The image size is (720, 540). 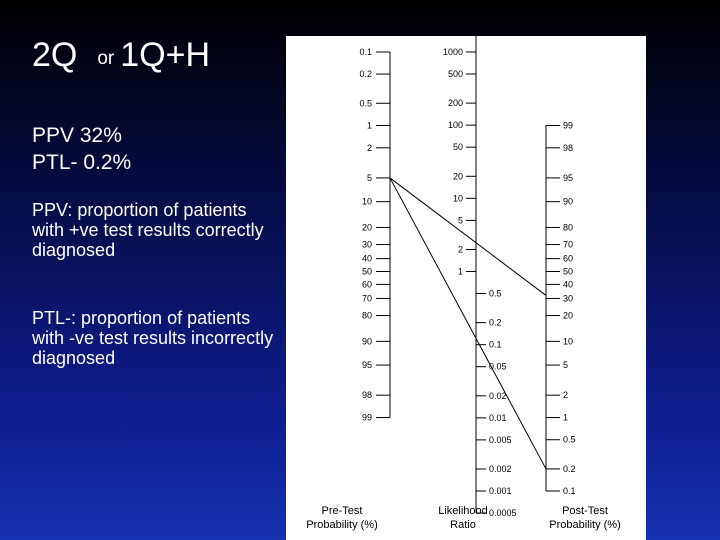 What do you see at coordinates (82, 162) in the screenshot?
I see `ptl-value: PTL- 0.2%` at bounding box center [82, 162].